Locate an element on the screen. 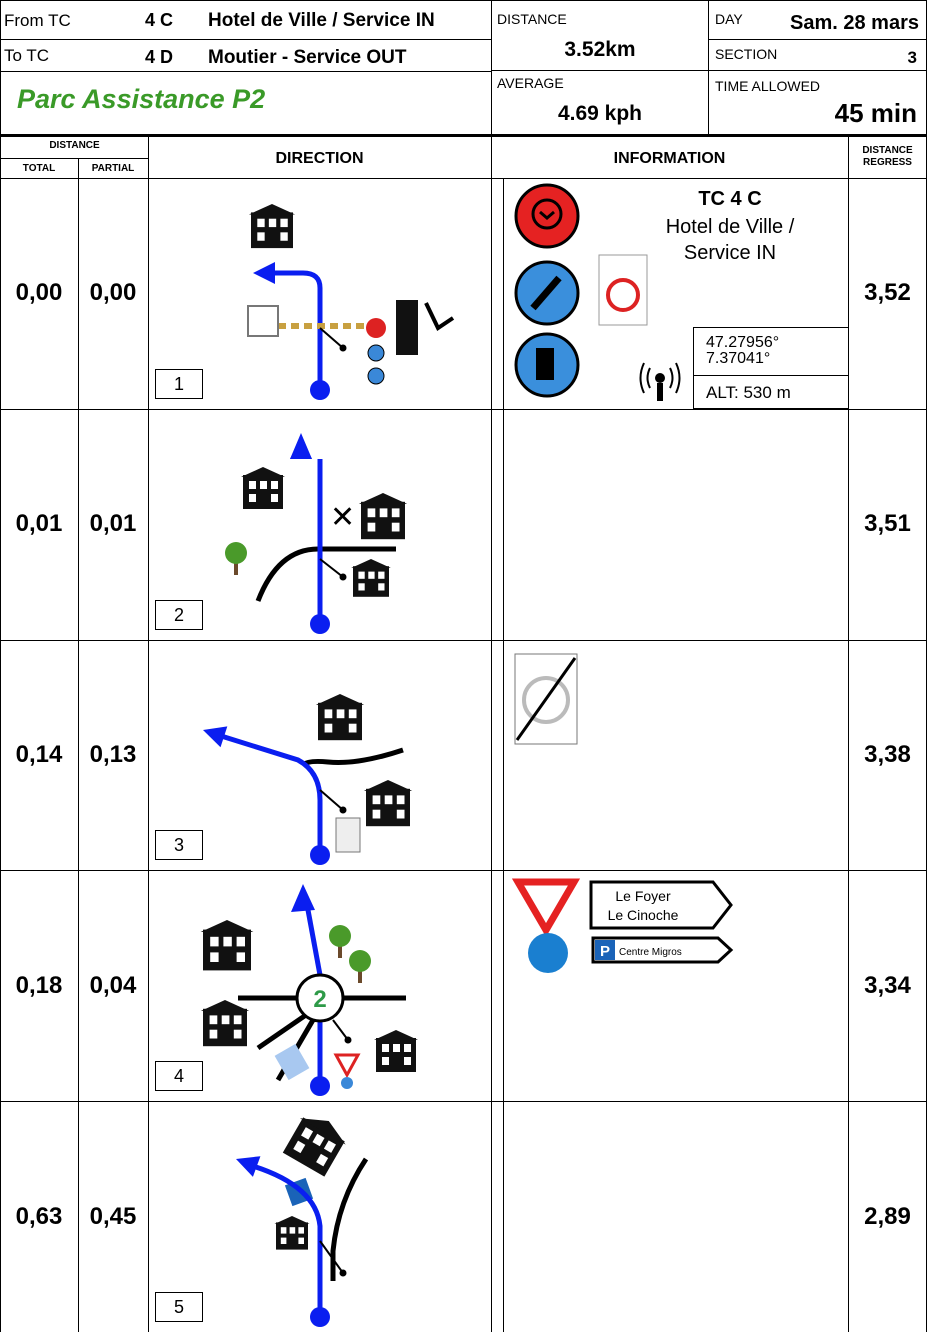 This screenshot has height=1332, width=927. time-value: 45 min is located at coordinates (875, 113).